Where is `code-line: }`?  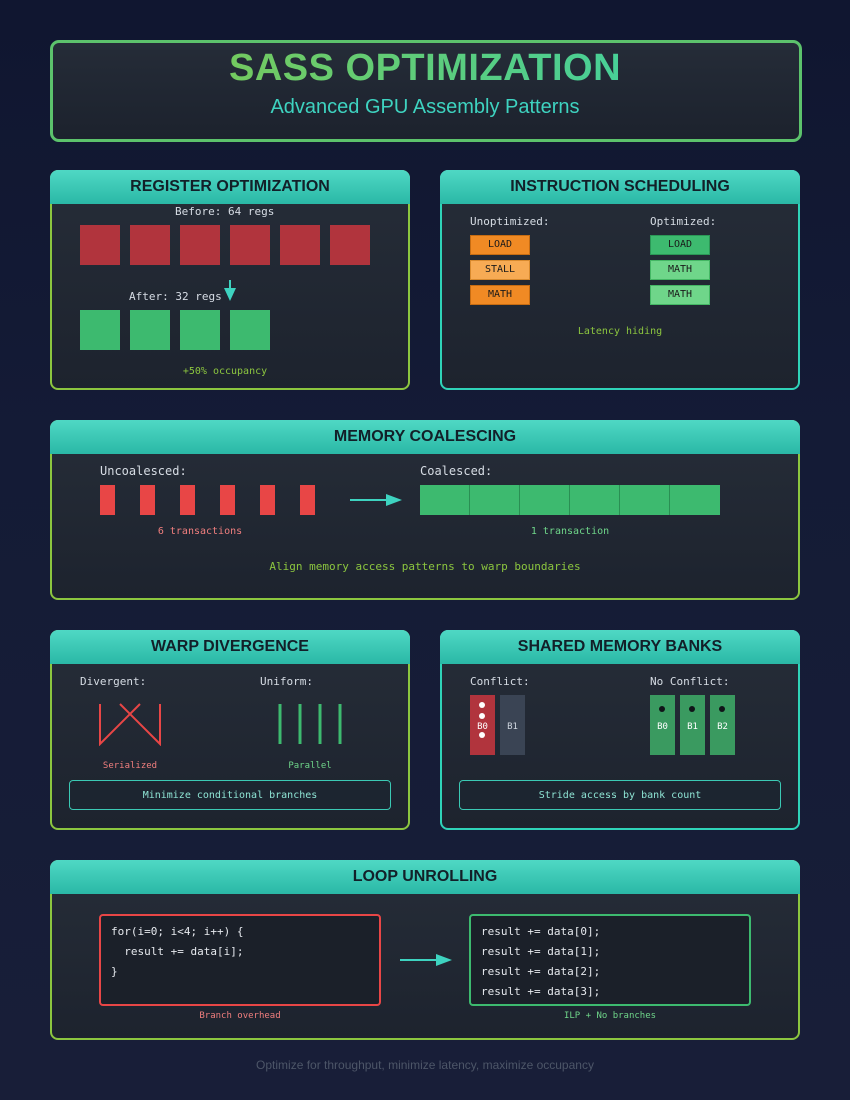
code-line: } is located at coordinates (114, 971).